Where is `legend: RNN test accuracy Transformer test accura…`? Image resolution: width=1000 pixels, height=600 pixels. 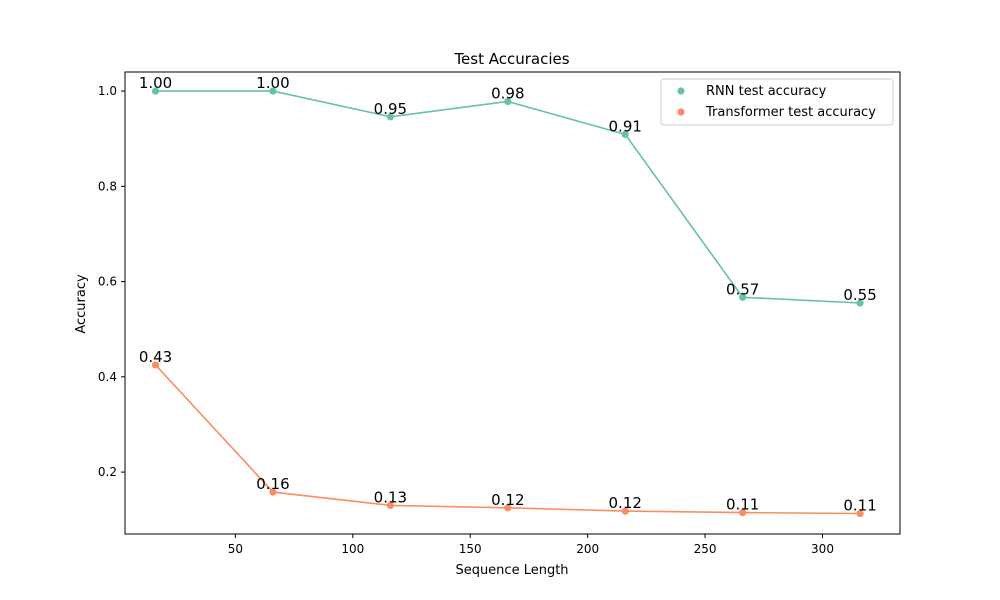
legend: RNN test accuracy Transformer test accura… is located at coordinates (777, 102).